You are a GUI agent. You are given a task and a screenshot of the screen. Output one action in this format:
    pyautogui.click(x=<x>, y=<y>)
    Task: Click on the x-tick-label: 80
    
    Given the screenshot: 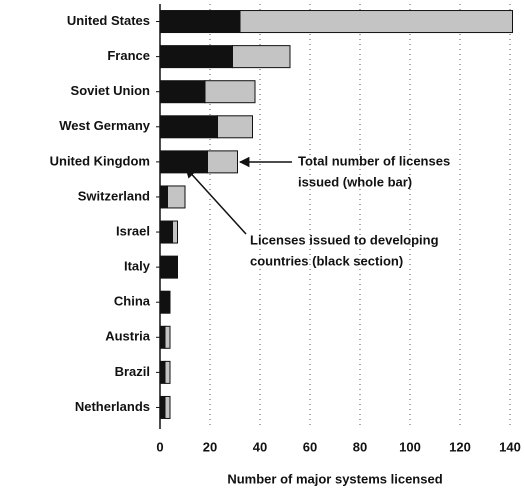 What is the action you would take?
    pyautogui.click(x=360, y=446)
    